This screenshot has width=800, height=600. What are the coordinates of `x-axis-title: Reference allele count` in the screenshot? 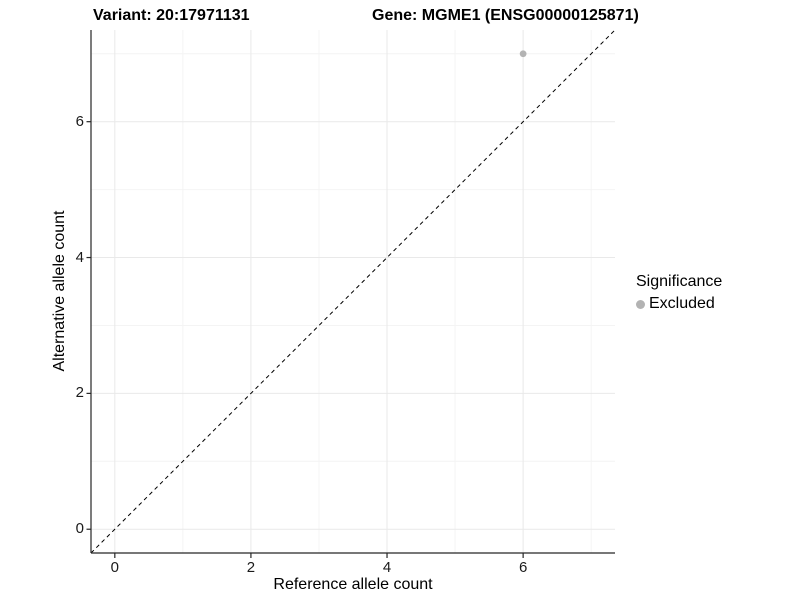 It's located at (353, 584).